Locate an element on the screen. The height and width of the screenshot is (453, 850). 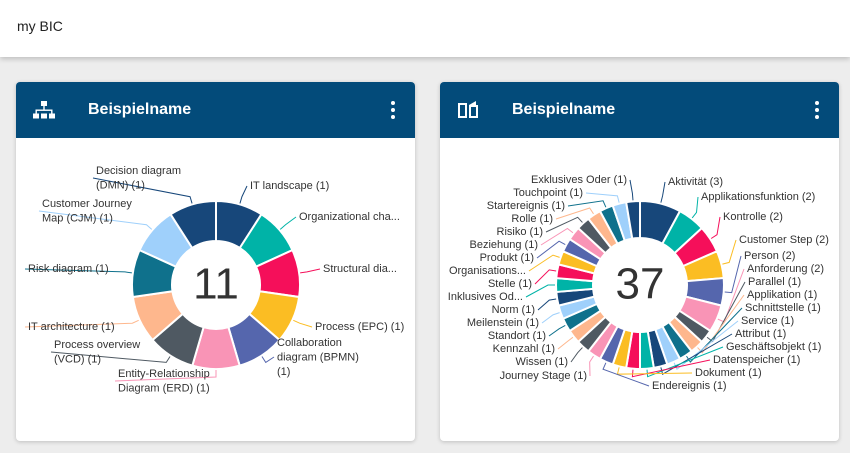
segment-label: Risk diagram (1) is located at coordinates (68, 269).